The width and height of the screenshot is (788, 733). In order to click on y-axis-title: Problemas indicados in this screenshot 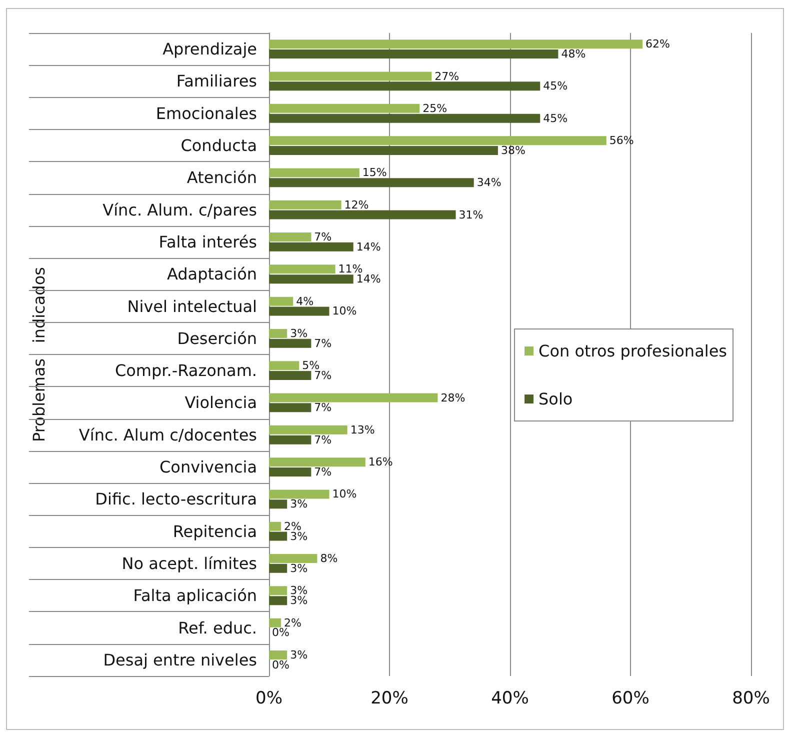, I will do `click(39, 354)`.